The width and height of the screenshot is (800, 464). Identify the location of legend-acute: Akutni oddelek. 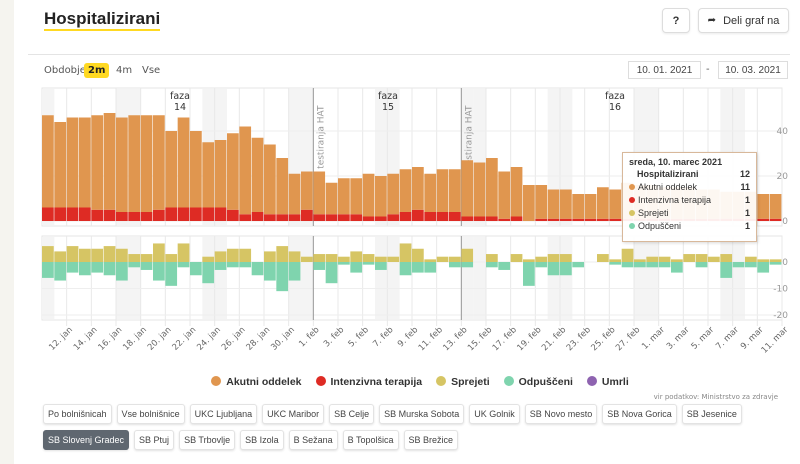
(256, 382).